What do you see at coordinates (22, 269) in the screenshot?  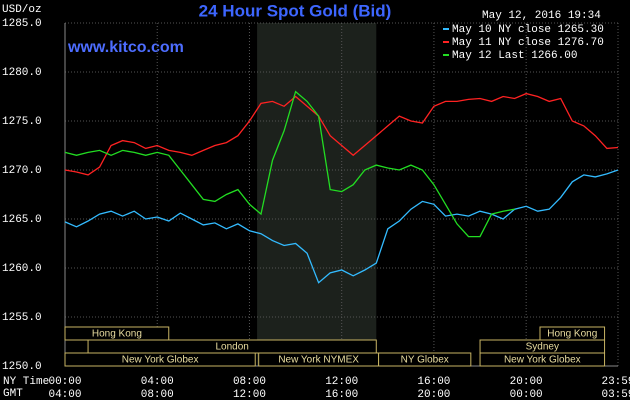 I see `y-tick-label: 1260.0` at bounding box center [22, 269].